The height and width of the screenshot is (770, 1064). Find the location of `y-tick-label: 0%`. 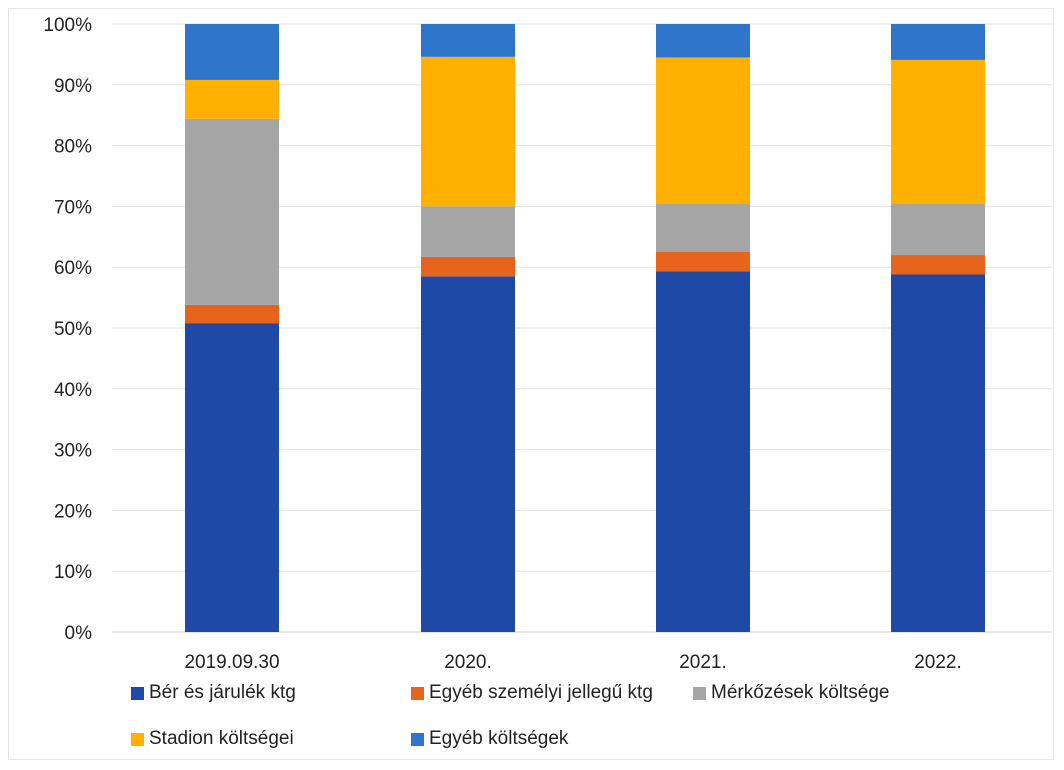

y-tick-label: 0% is located at coordinates (79, 633).